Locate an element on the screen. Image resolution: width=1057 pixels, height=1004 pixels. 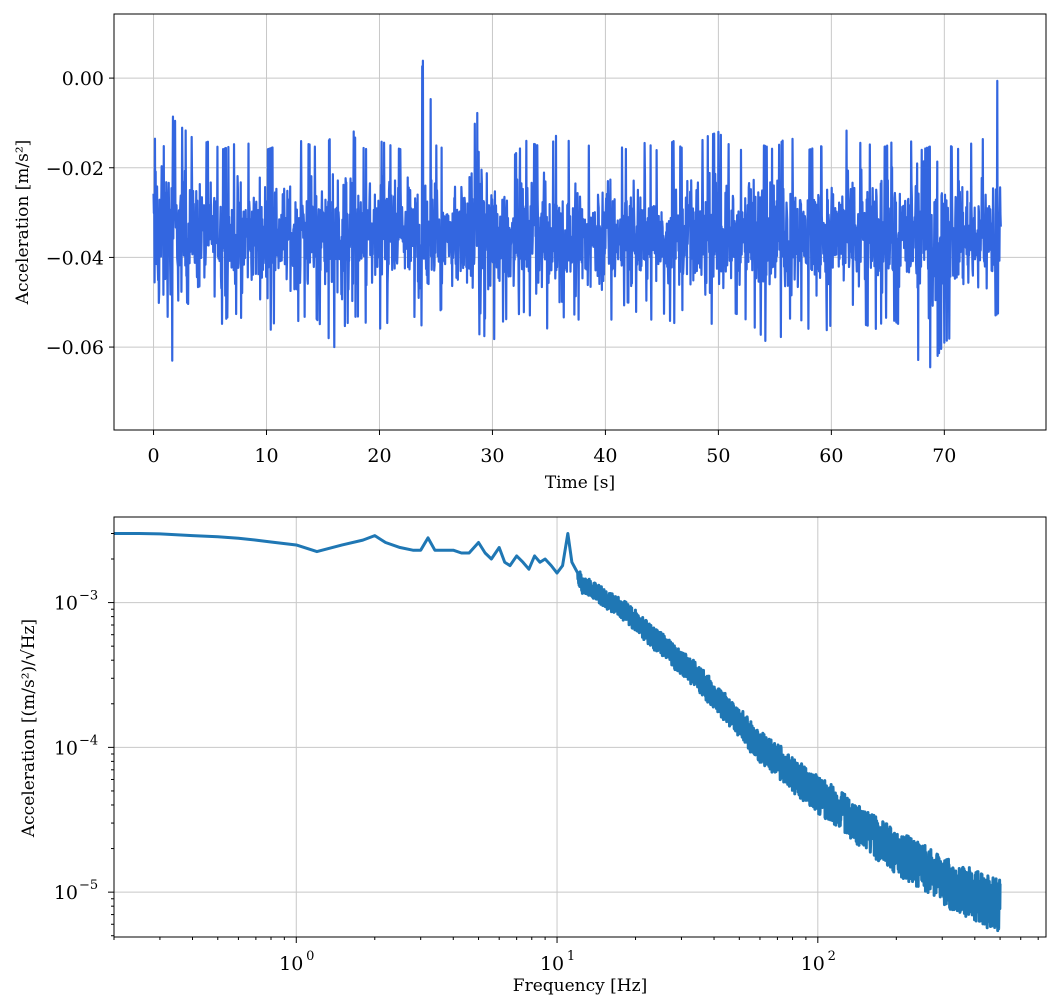
time-series-x-ticks: 0 10 20 30 40 50 60 70 is located at coordinates (551, 448).